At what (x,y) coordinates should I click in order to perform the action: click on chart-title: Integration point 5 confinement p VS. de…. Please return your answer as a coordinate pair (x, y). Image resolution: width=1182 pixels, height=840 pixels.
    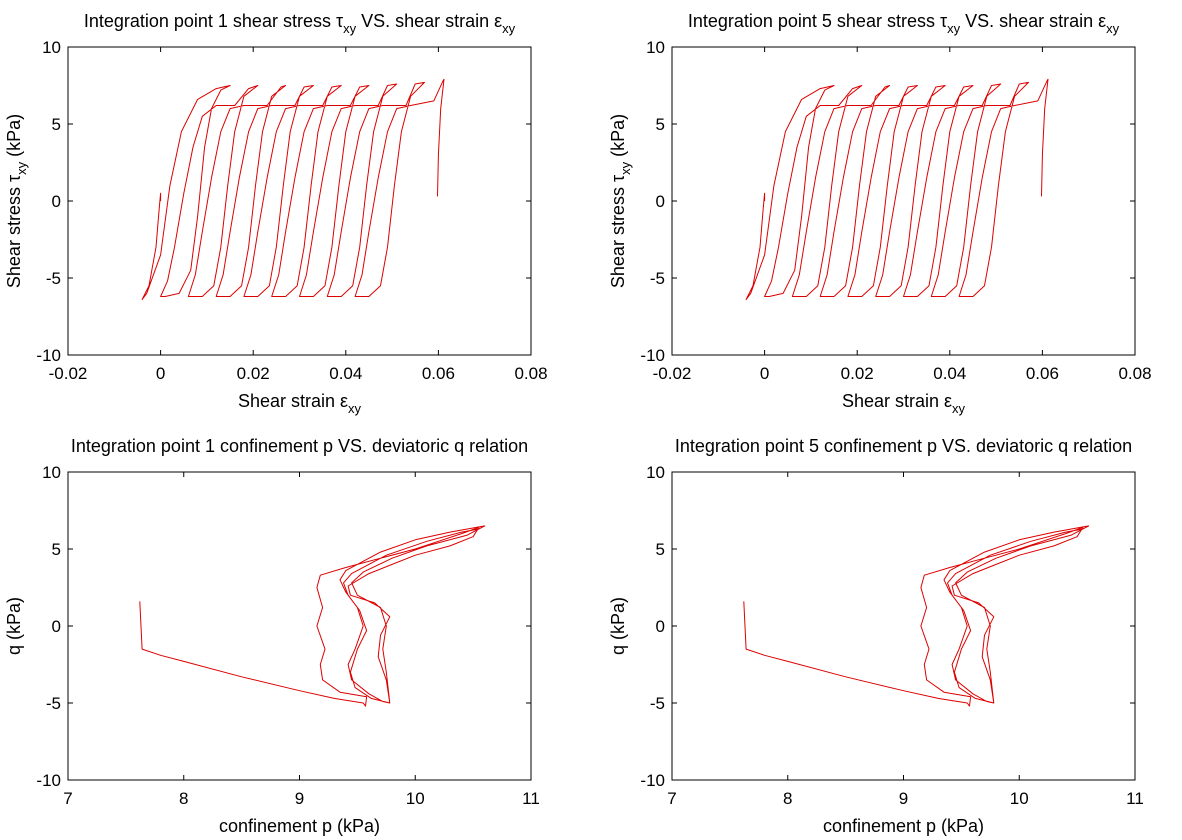
    Looking at the image, I should click on (903, 446).